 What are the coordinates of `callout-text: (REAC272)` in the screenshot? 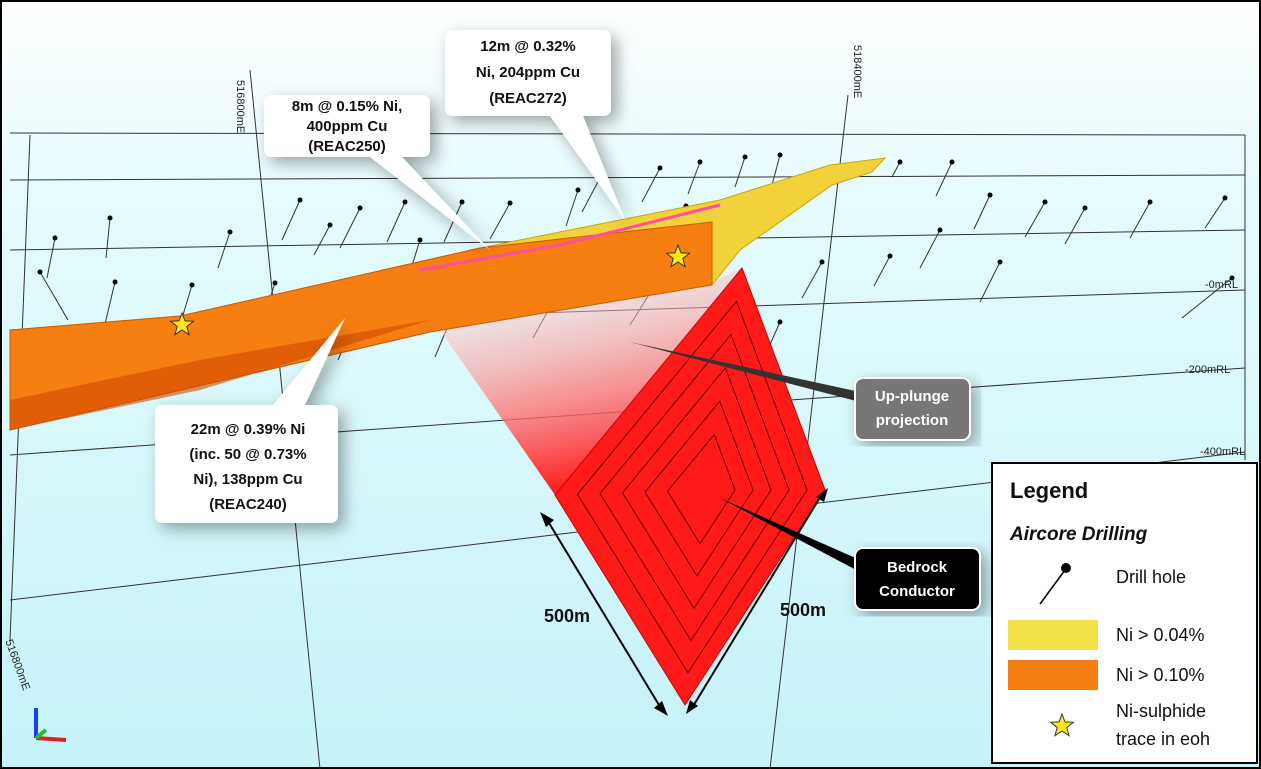 It's located at (528, 98).